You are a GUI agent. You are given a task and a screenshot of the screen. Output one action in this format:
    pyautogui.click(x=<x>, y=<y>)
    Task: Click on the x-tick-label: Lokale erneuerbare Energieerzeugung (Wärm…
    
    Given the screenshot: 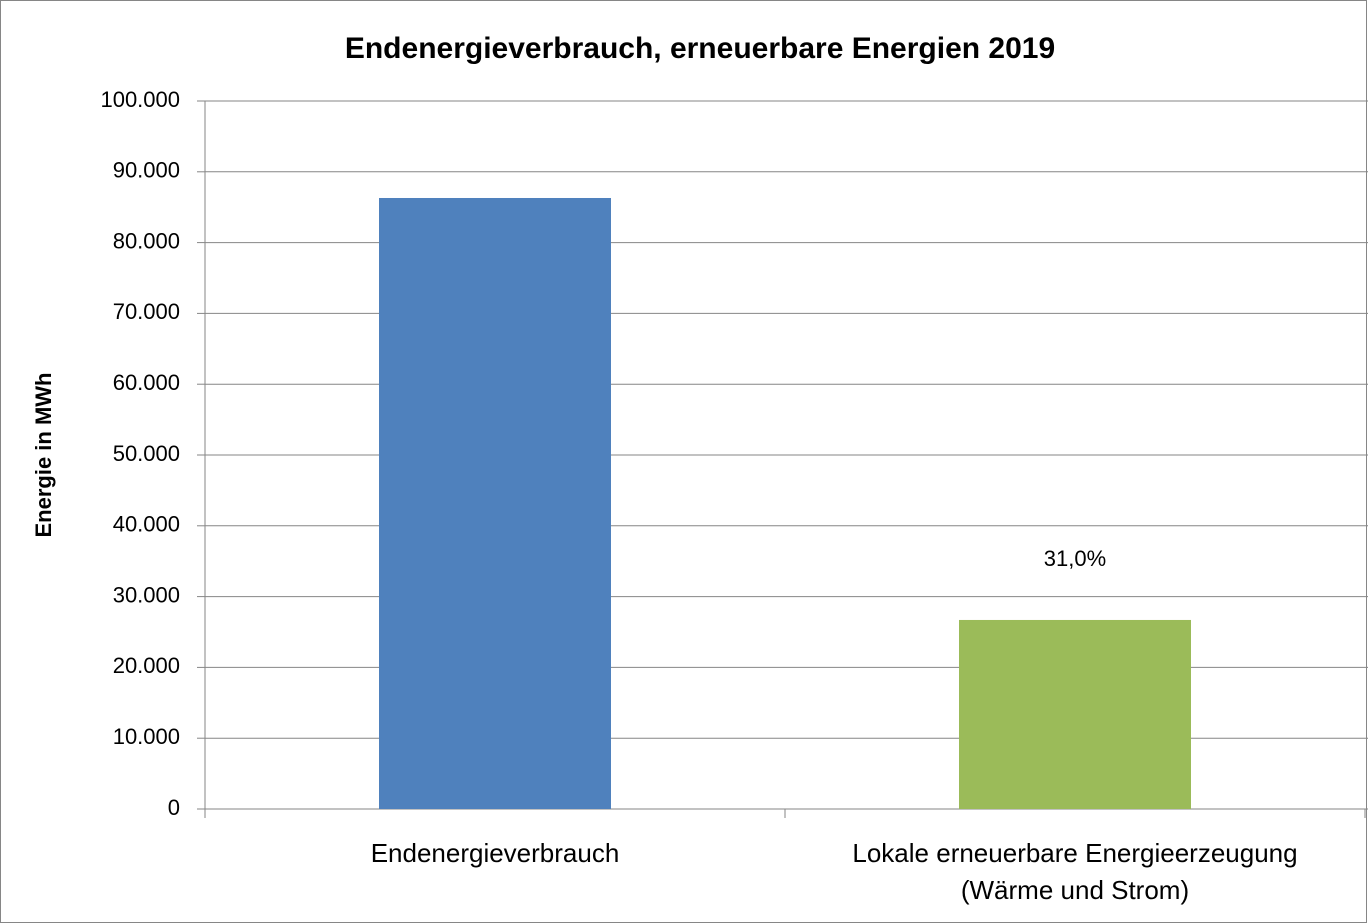 What is the action you would take?
    pyautogui.click(x=1074, y=871)
    